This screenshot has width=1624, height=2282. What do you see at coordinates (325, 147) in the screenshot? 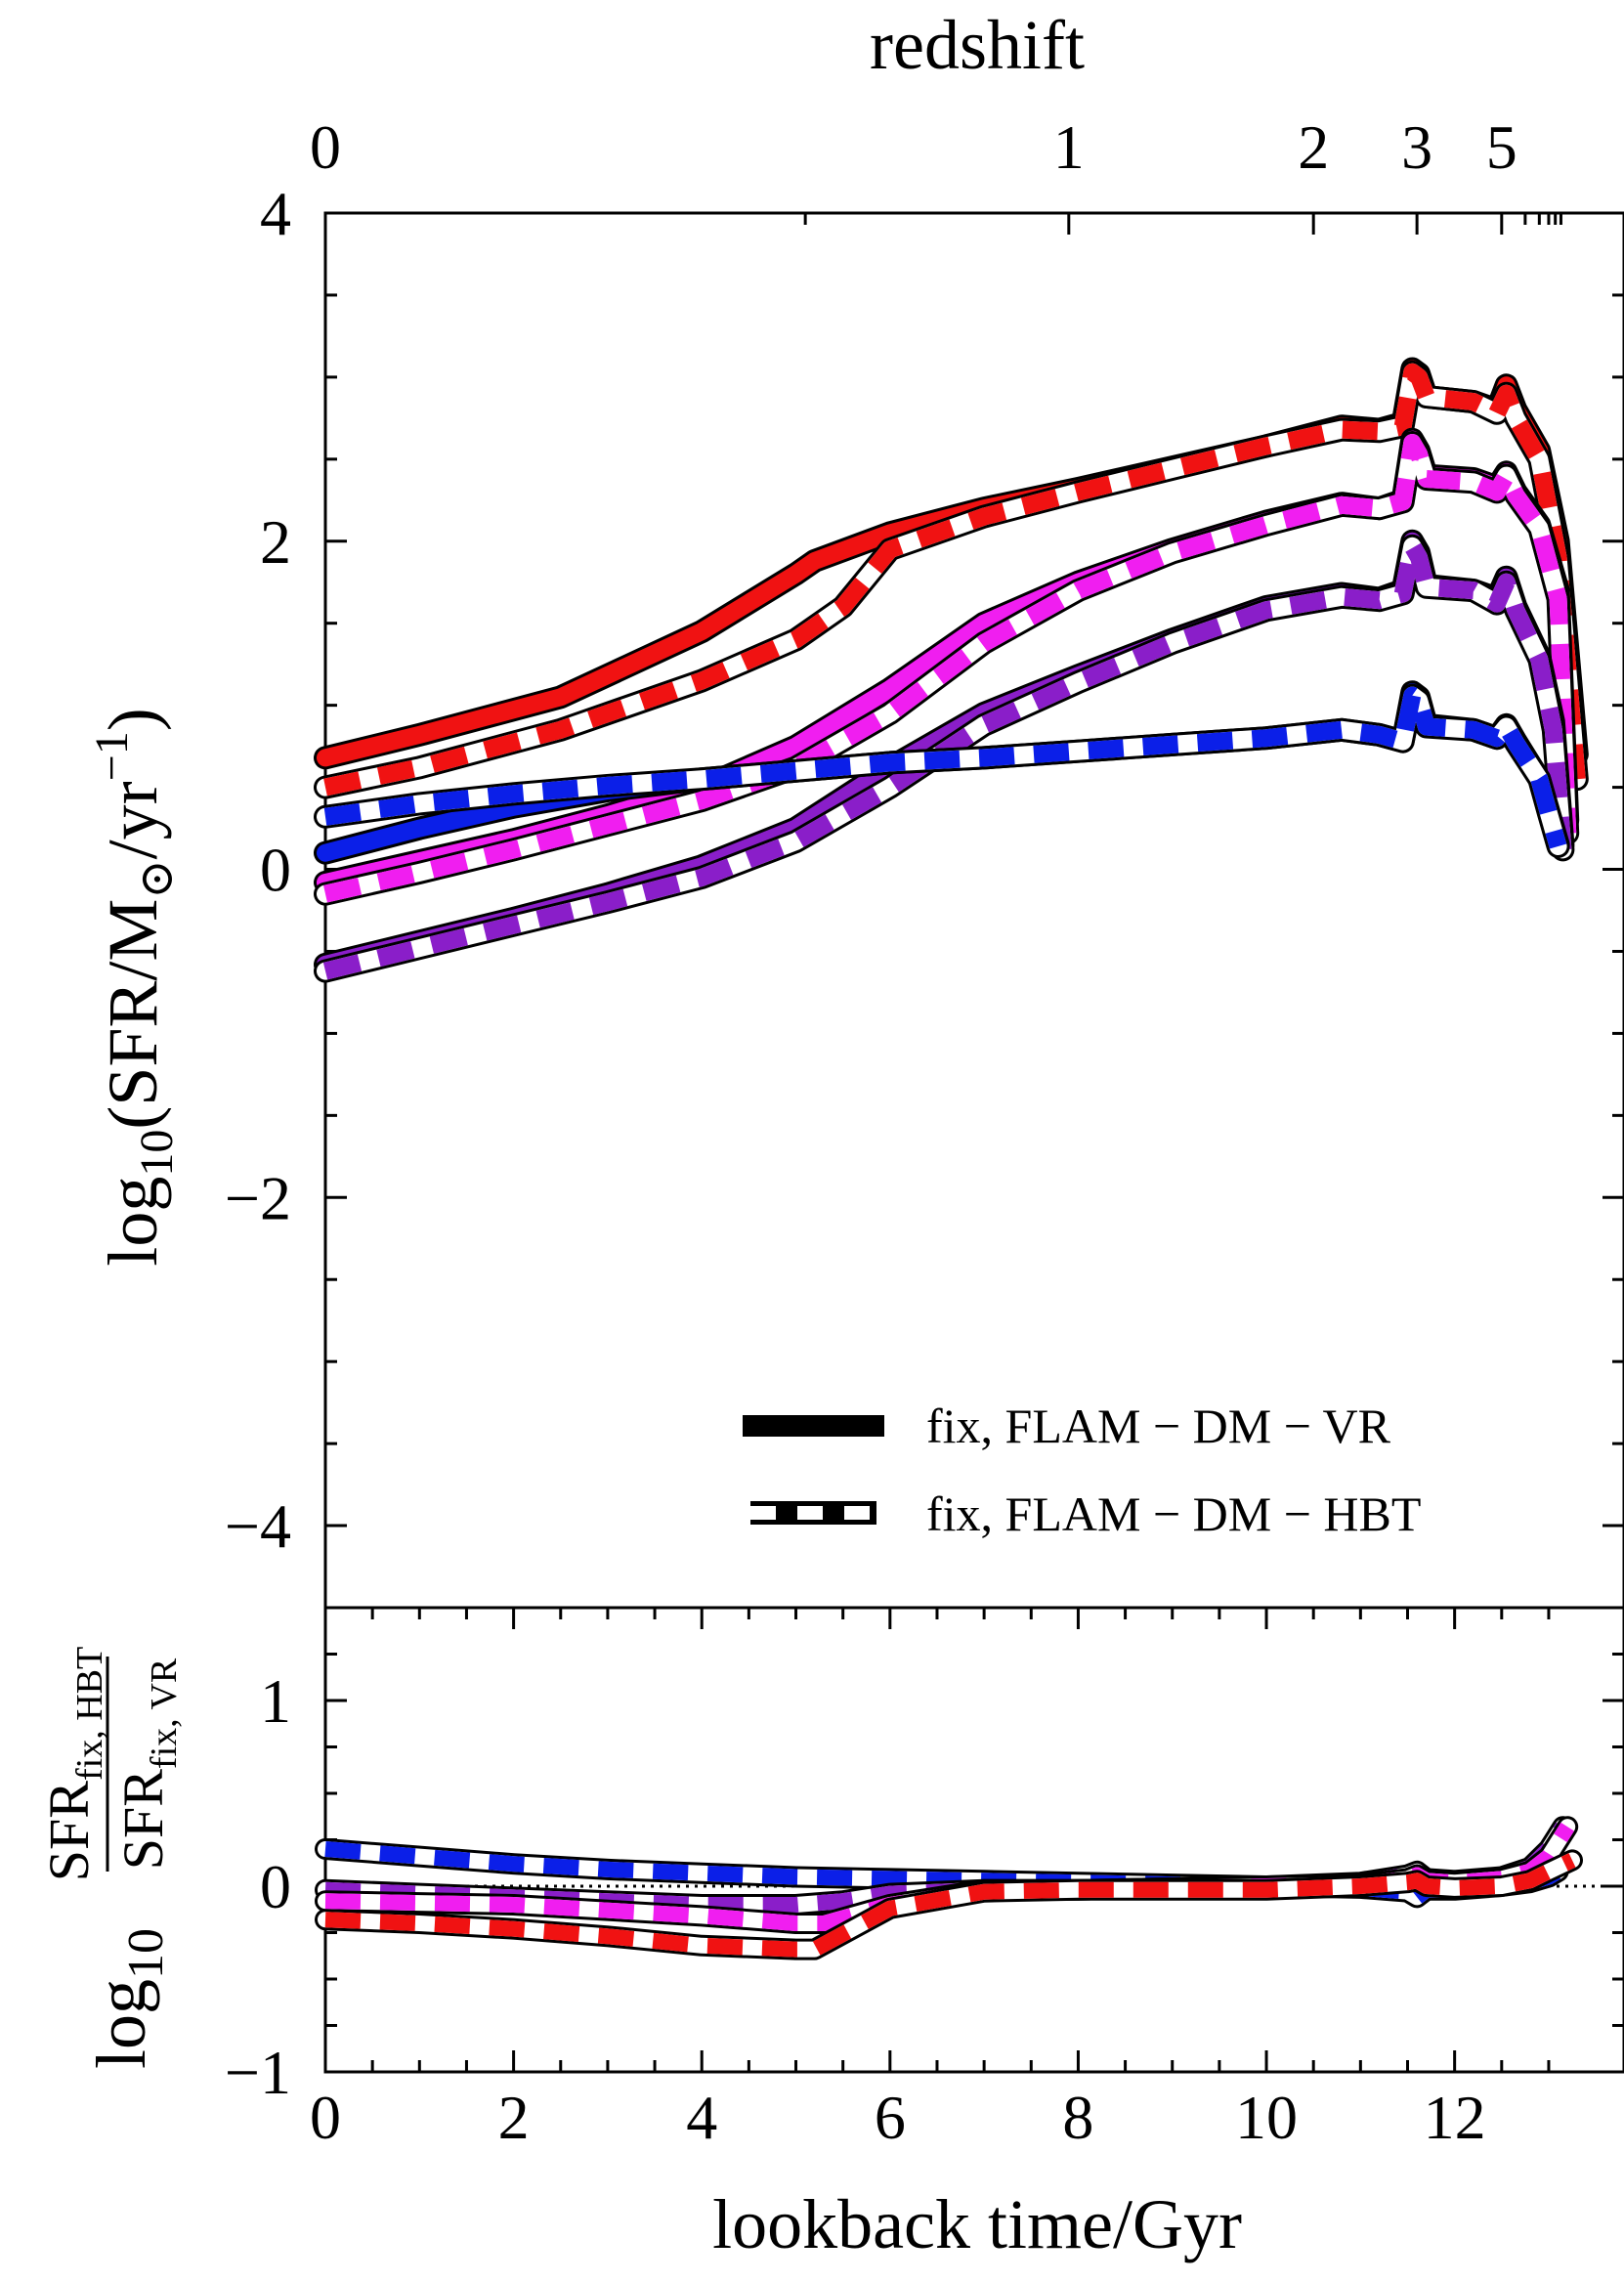
I see `redshift-tick-label: 0` at bounding box center [325, 147].